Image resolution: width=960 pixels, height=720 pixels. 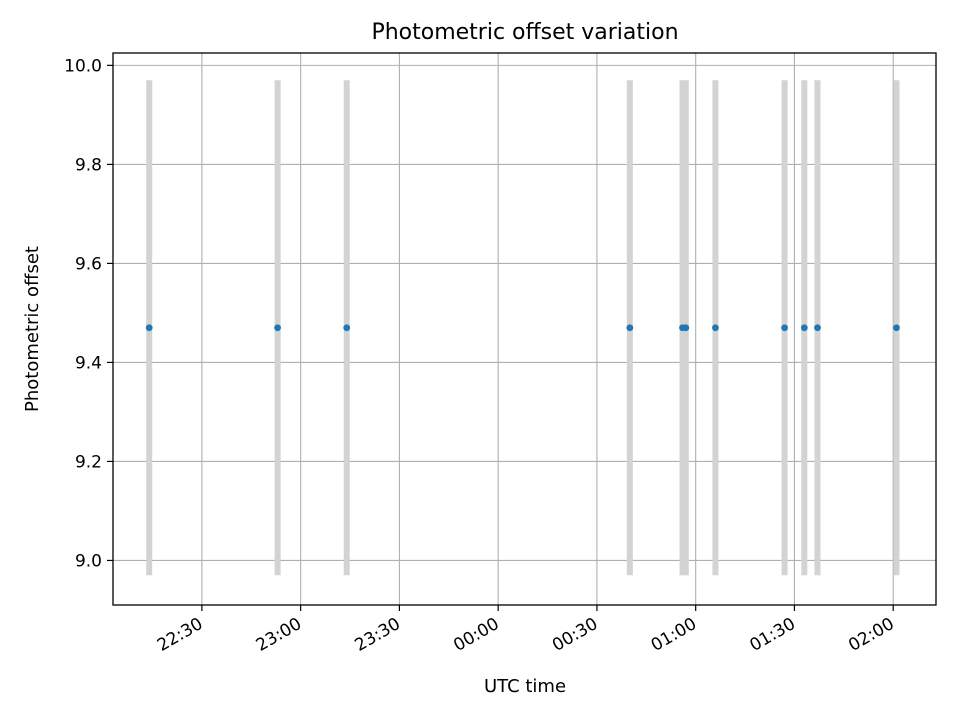 What do you see at coordinates (88, 561) in the screenshot?
I see `y-tick-label: 9.0` at bounding box center [88, 561].